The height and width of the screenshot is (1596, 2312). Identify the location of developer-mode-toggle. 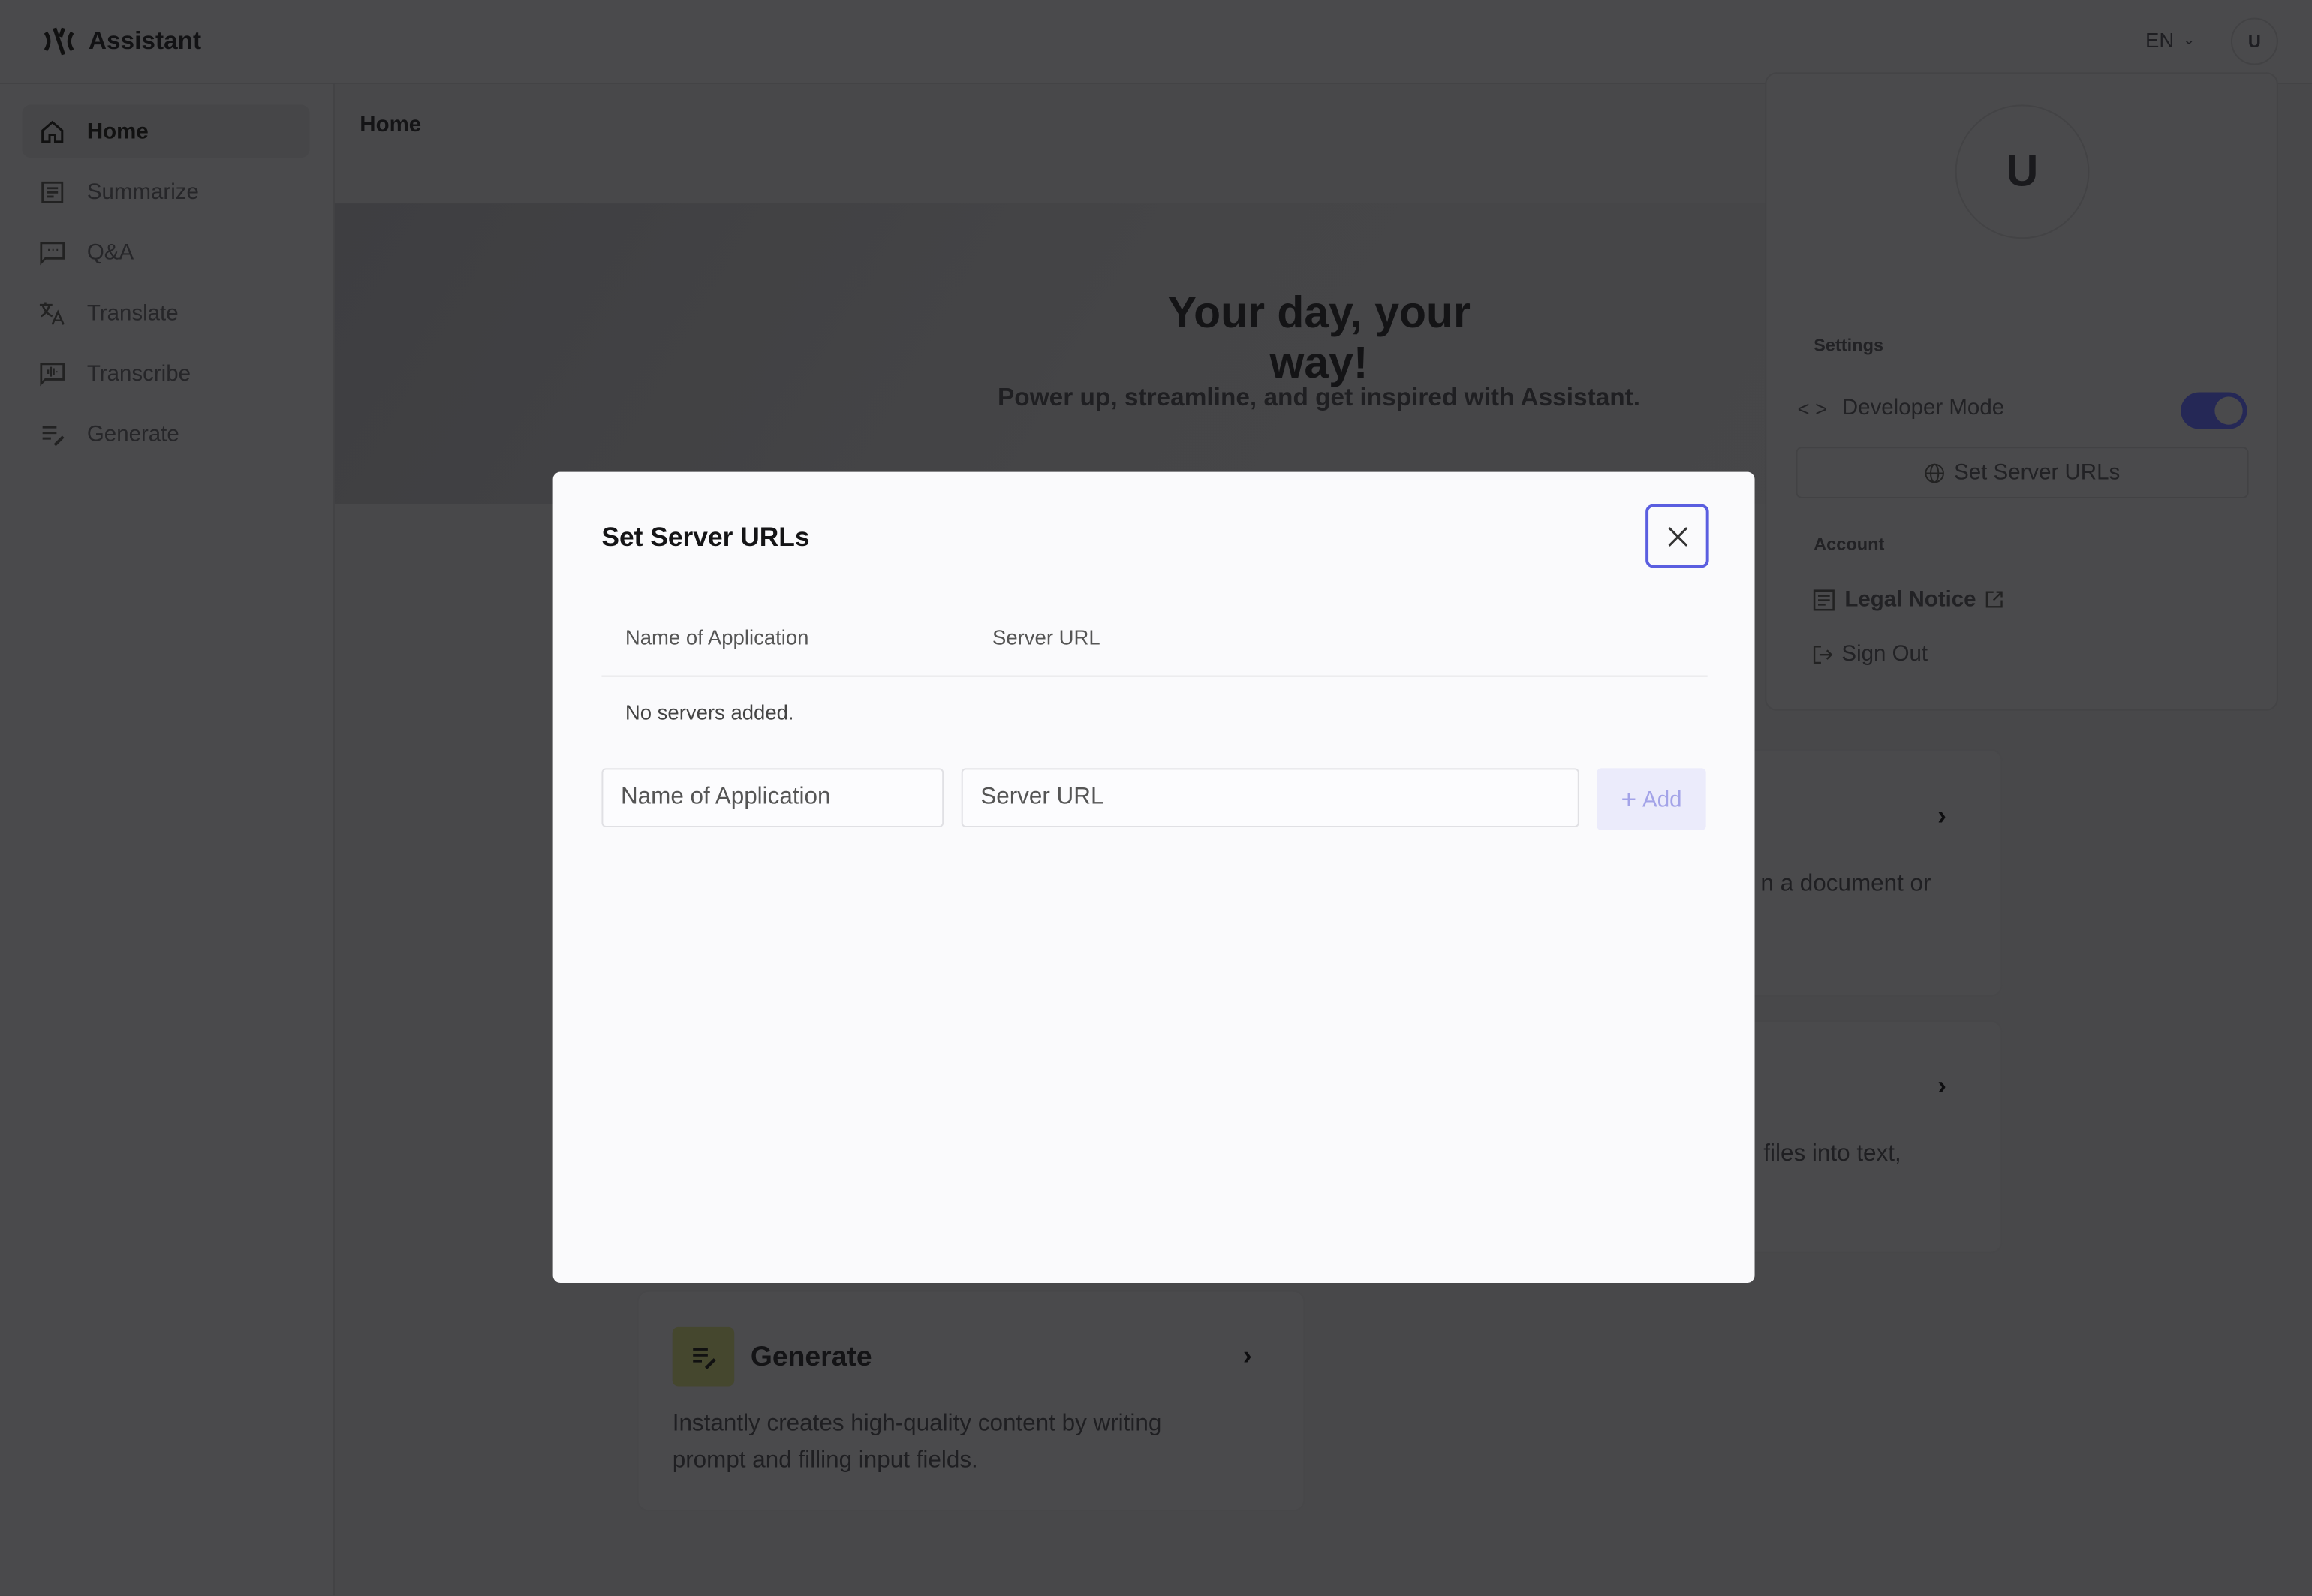
(2214, 410).